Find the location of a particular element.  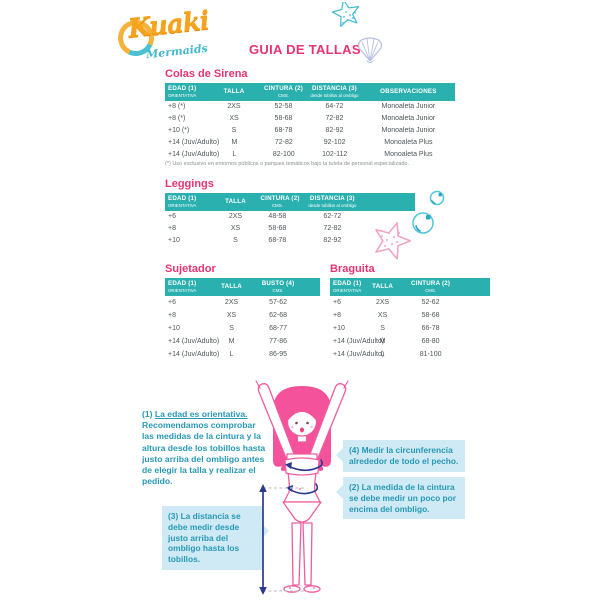

table-row: +14 (Juv/Adulto) L 81-100 is located at coordinates (410, 354).